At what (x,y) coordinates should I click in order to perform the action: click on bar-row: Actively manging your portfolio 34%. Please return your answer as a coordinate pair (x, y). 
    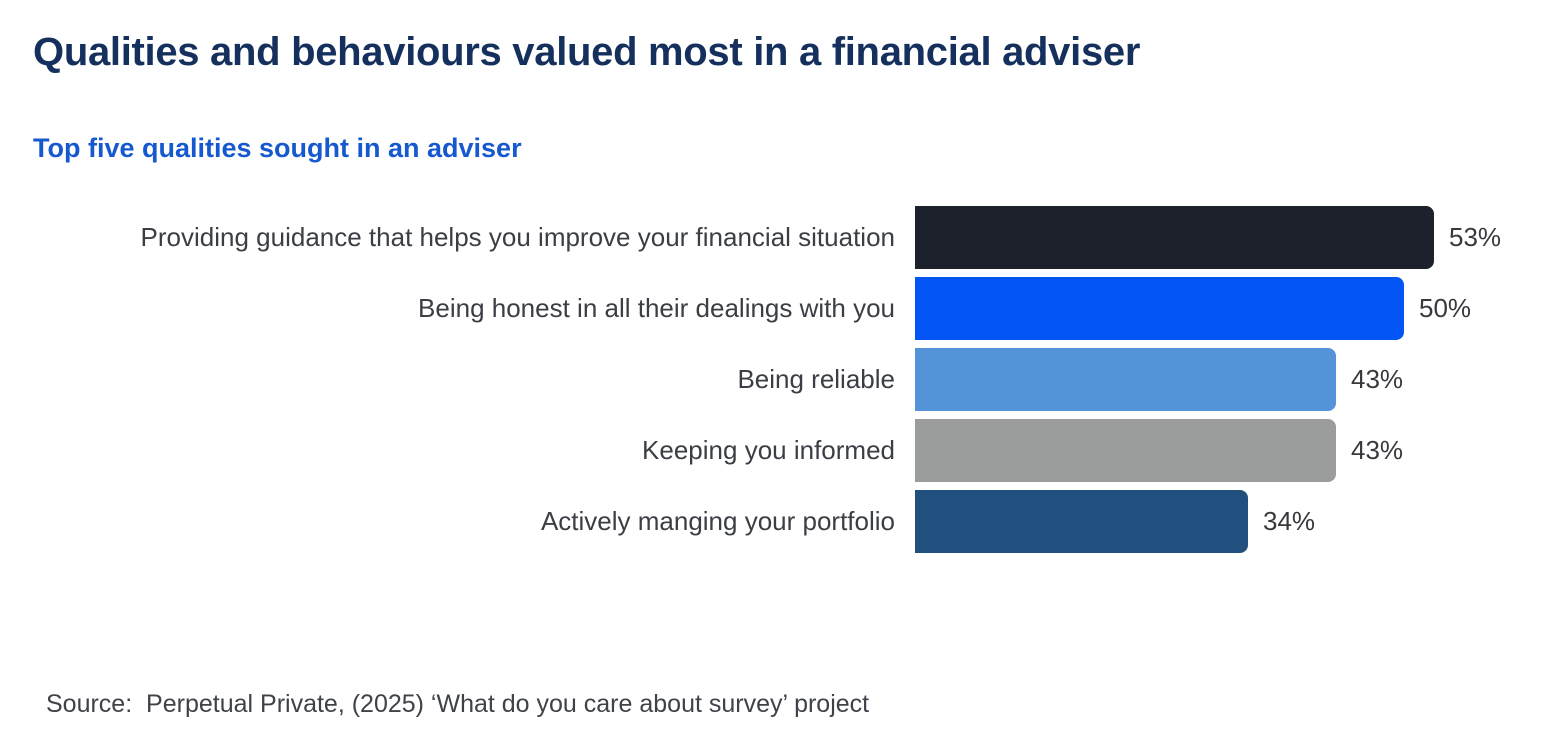
    Looking at the image, I should click on (770, 521).